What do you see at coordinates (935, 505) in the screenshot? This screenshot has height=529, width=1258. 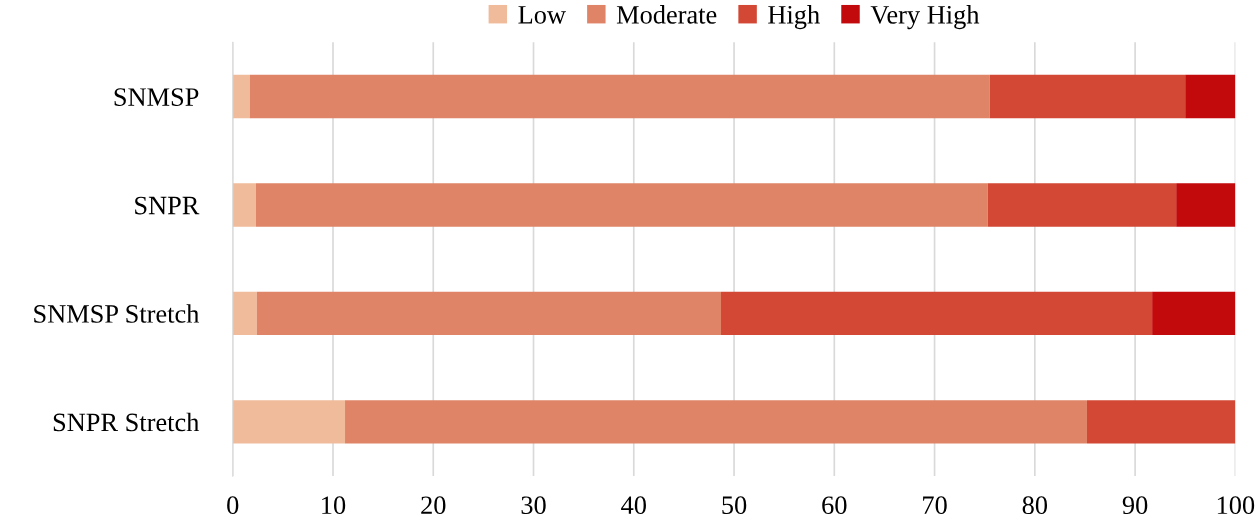 I see `x-tick-label: 70` at bounding box center [935, 505].